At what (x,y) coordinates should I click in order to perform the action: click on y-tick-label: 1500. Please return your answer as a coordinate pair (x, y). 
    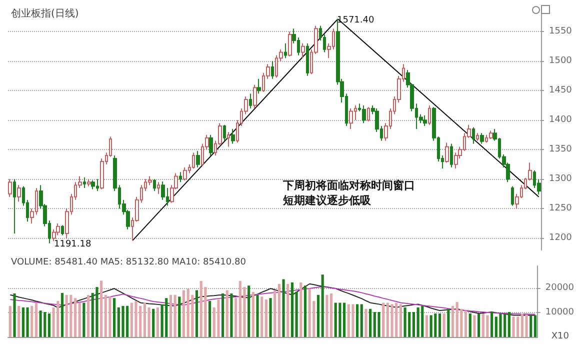
    Looking at the image, I should click on (560, 61).